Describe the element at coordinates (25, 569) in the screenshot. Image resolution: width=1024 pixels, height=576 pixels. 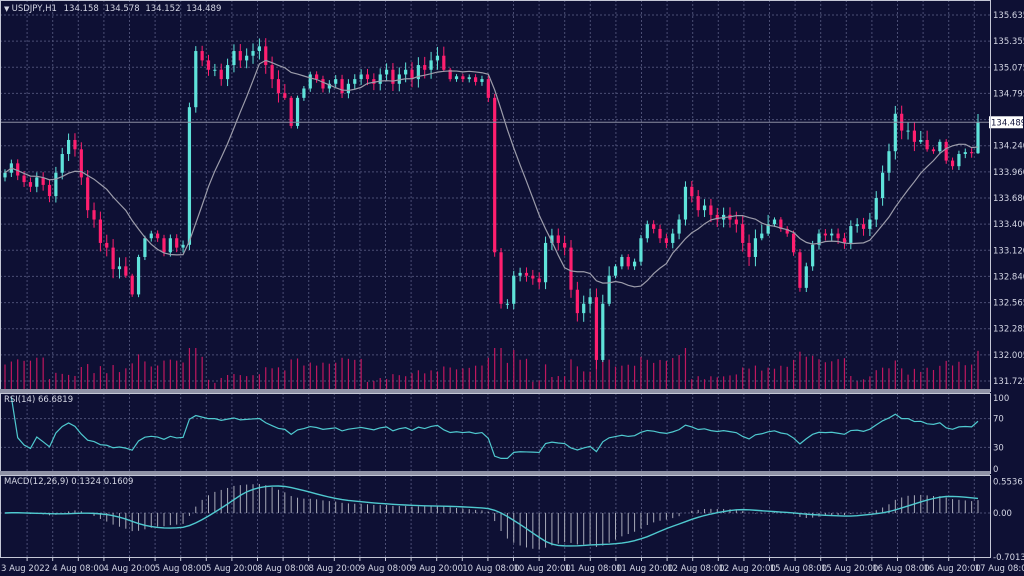
I see `time-axis-label: 3 Aug 2022` at that location.